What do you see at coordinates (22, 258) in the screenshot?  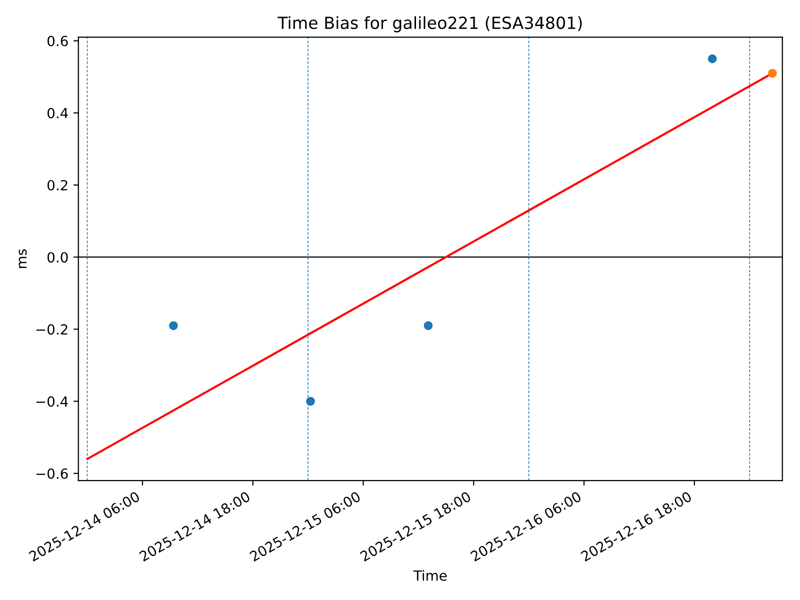 I see `y-axis-title: ms` at bounding box center [22, 258].